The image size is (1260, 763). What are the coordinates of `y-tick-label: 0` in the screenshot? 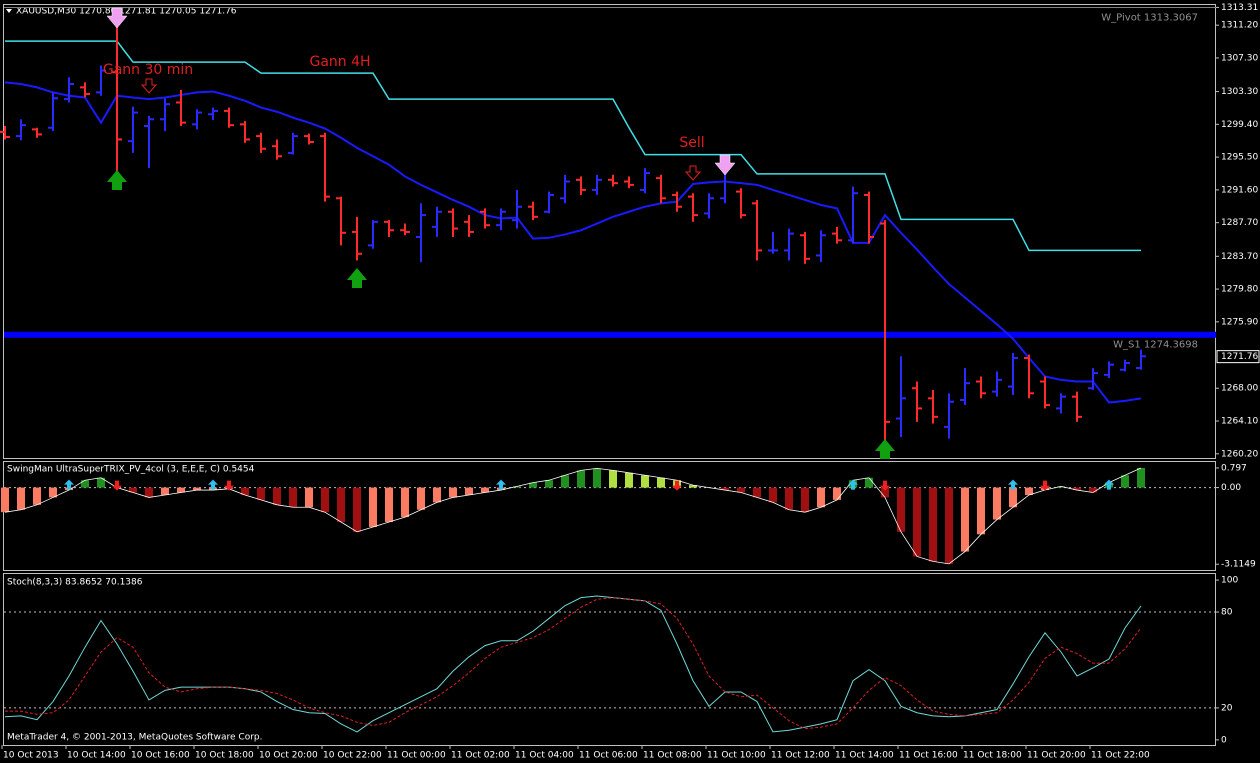 It's located at (1224, 740).